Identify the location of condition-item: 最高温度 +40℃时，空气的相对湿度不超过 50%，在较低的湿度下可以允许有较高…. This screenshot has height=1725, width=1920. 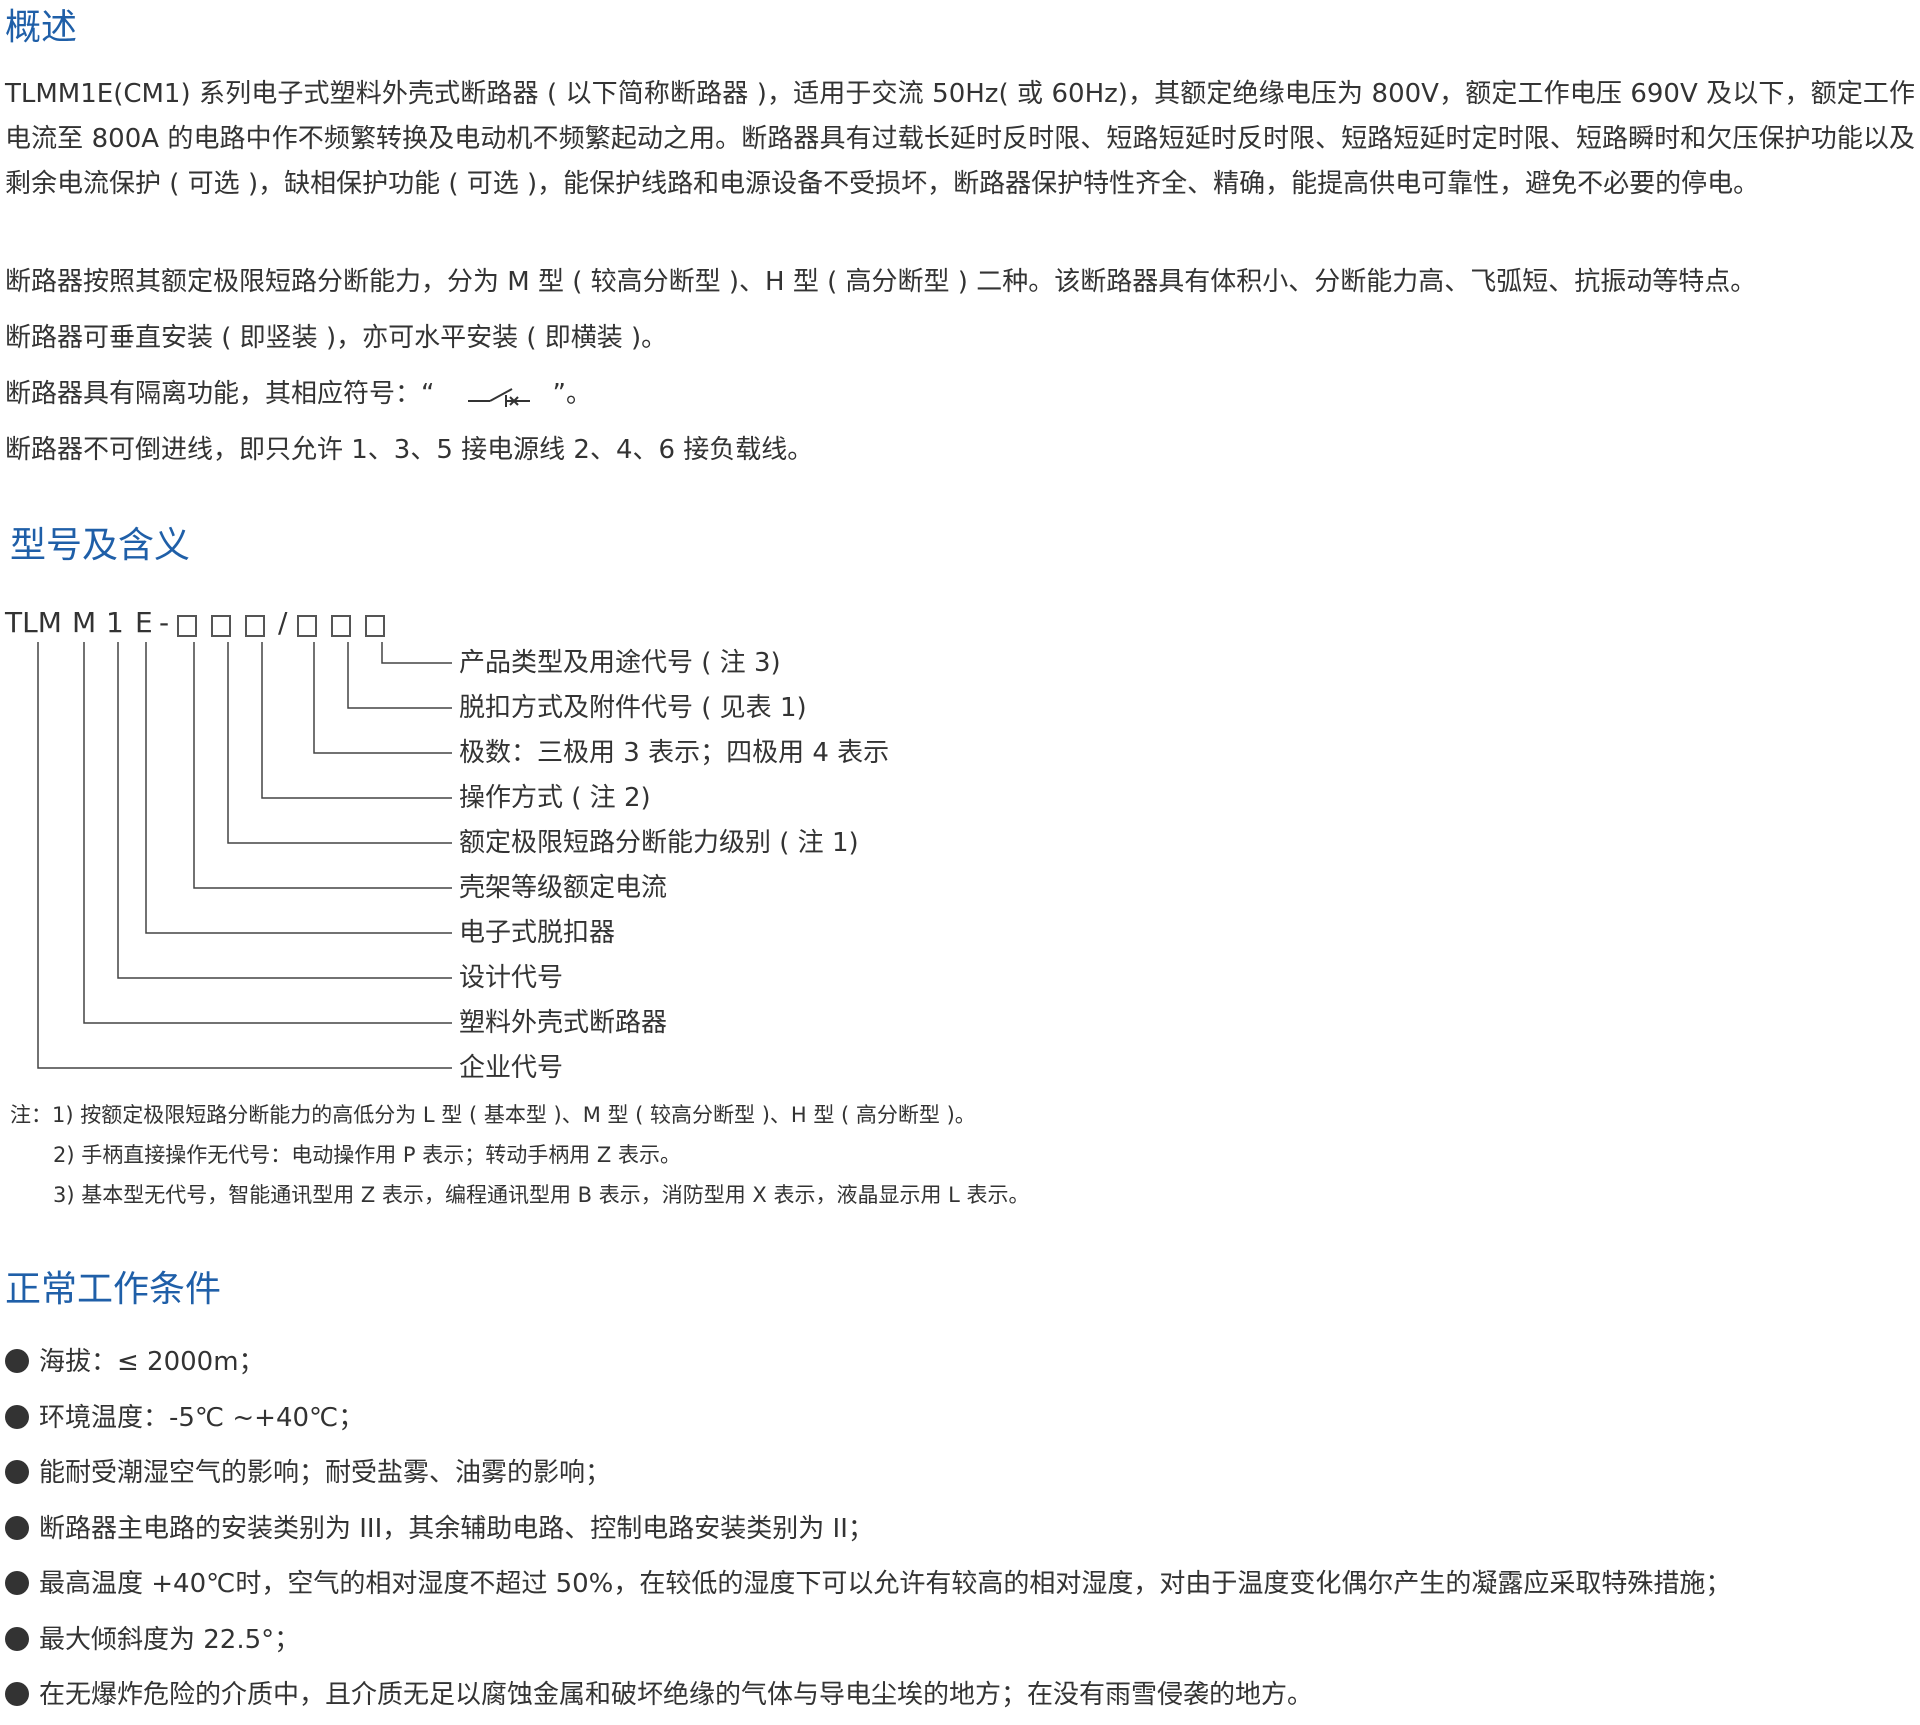
(868, 1584).